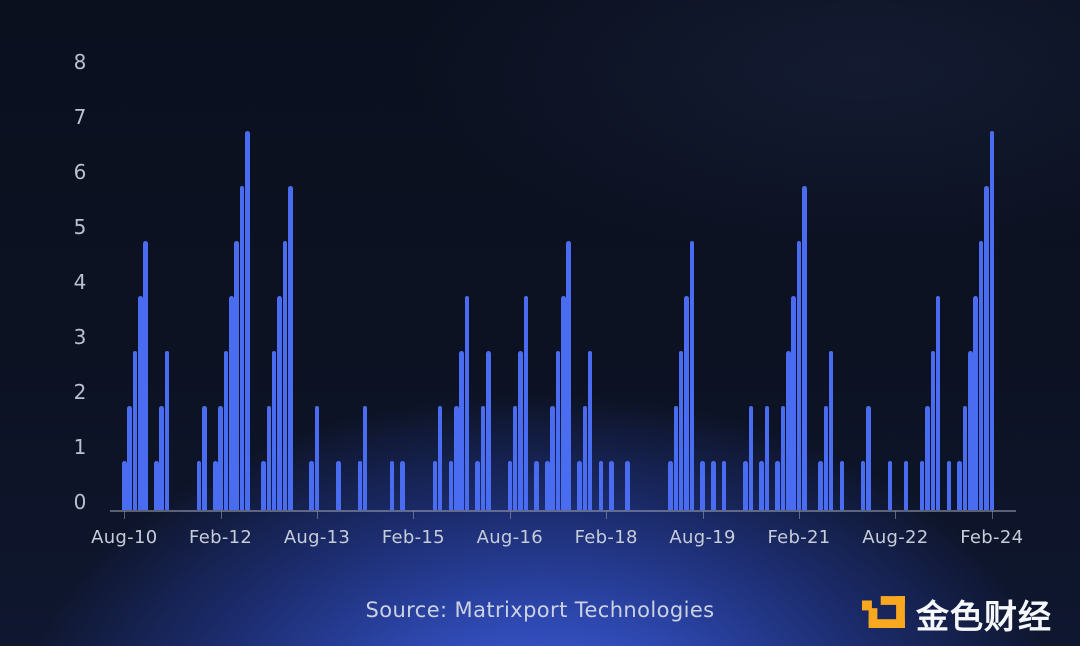  What do you see at coordinates (124, 537) in the screenshot?
I see `x-axis-label: Aug-10` at bounding box center [124, 537].